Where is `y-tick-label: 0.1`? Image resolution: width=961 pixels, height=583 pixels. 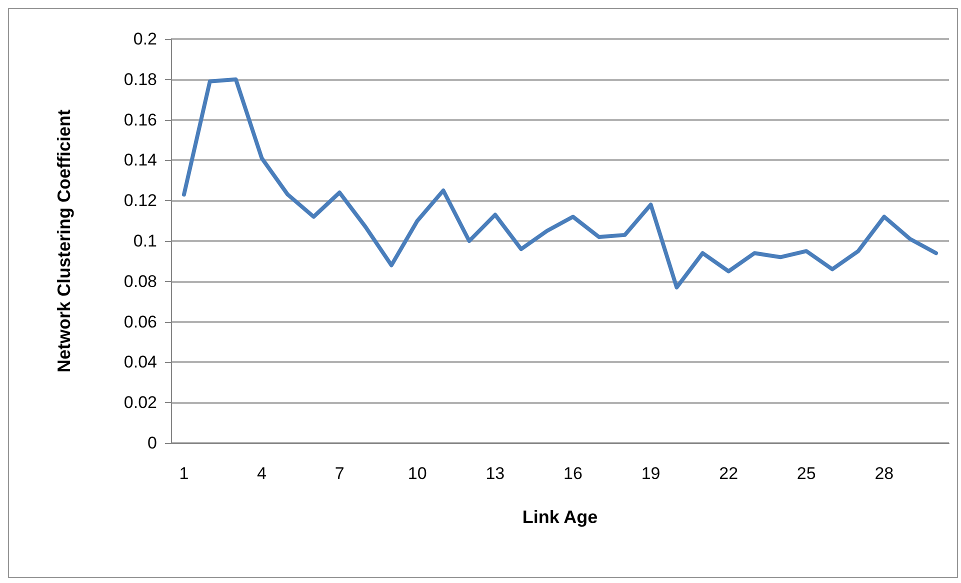
y-tick-label: 0.1 is located at coordinates (145, 241).